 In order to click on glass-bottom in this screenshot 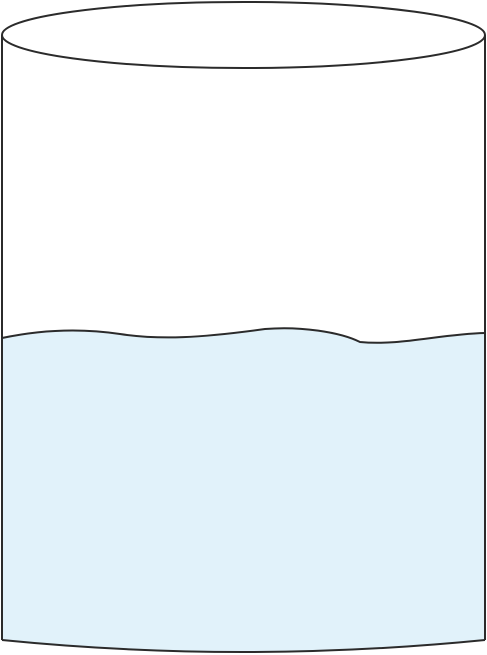, I will do `click(243, 646)`.